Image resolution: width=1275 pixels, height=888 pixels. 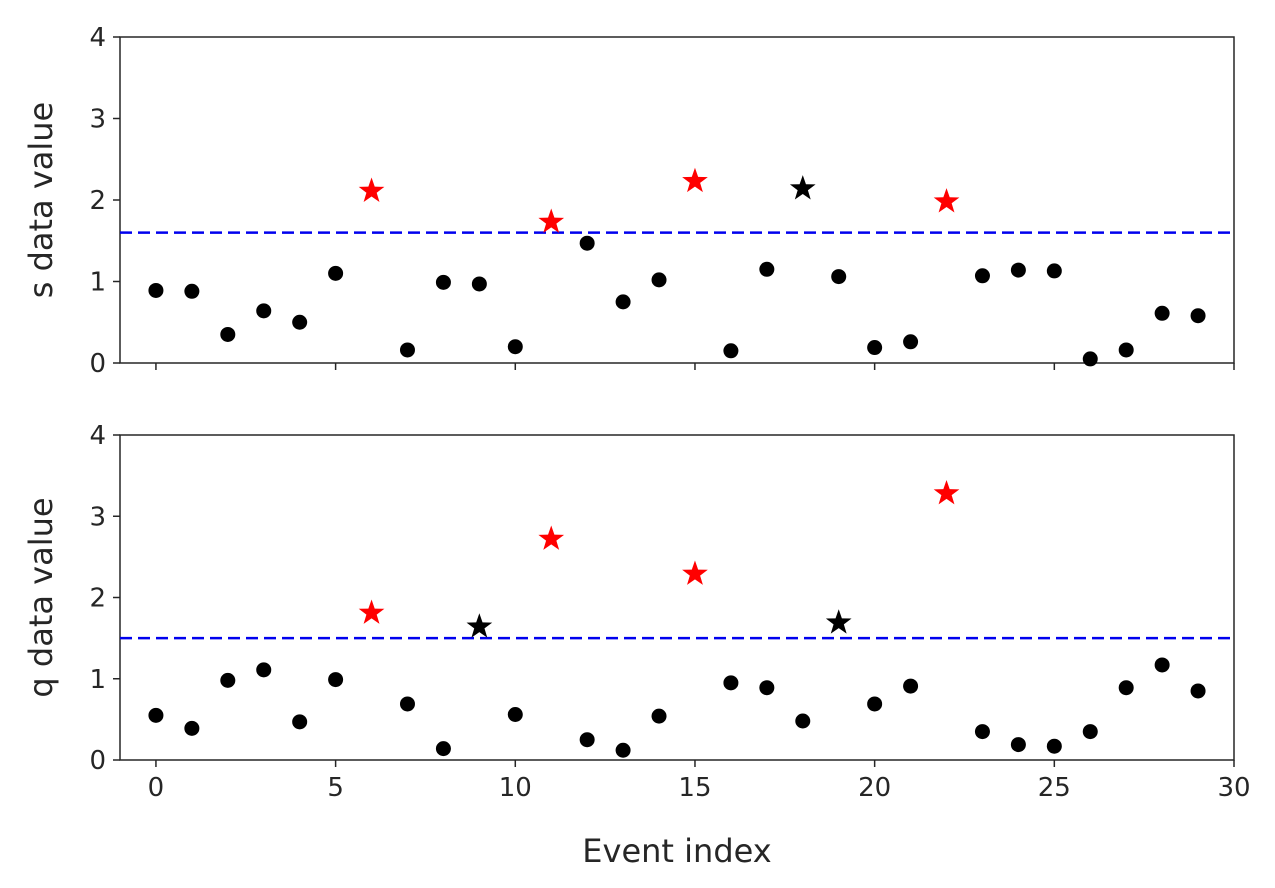 I want to click on x-tick-label: 20, so click(x=874, y=788).